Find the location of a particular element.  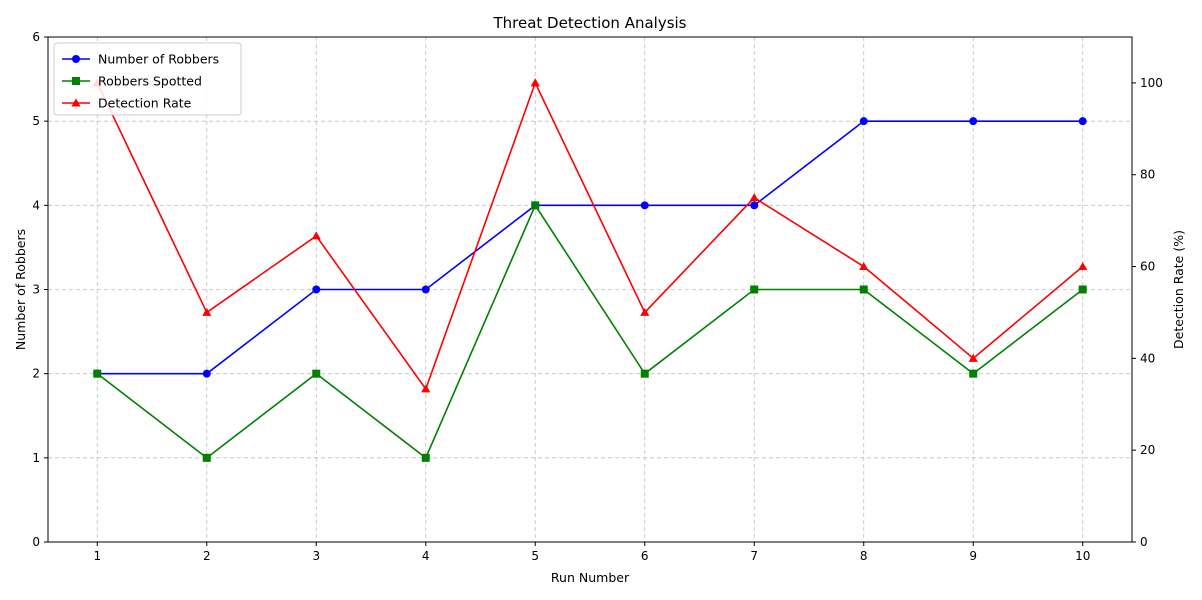

legend-box is located at coordinates (147, 79).